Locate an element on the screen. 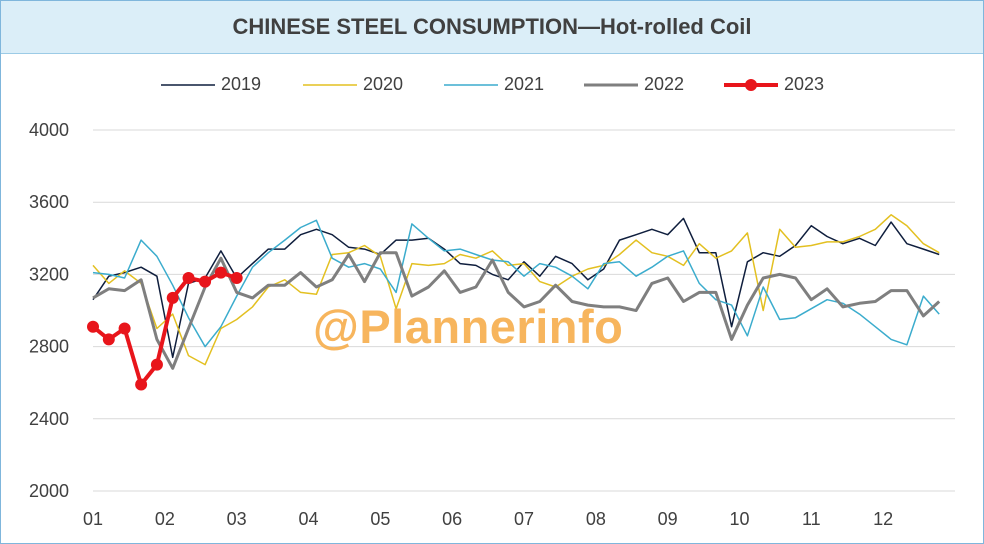  y-tick-label: 3200 is located at coordinates (49, 274).